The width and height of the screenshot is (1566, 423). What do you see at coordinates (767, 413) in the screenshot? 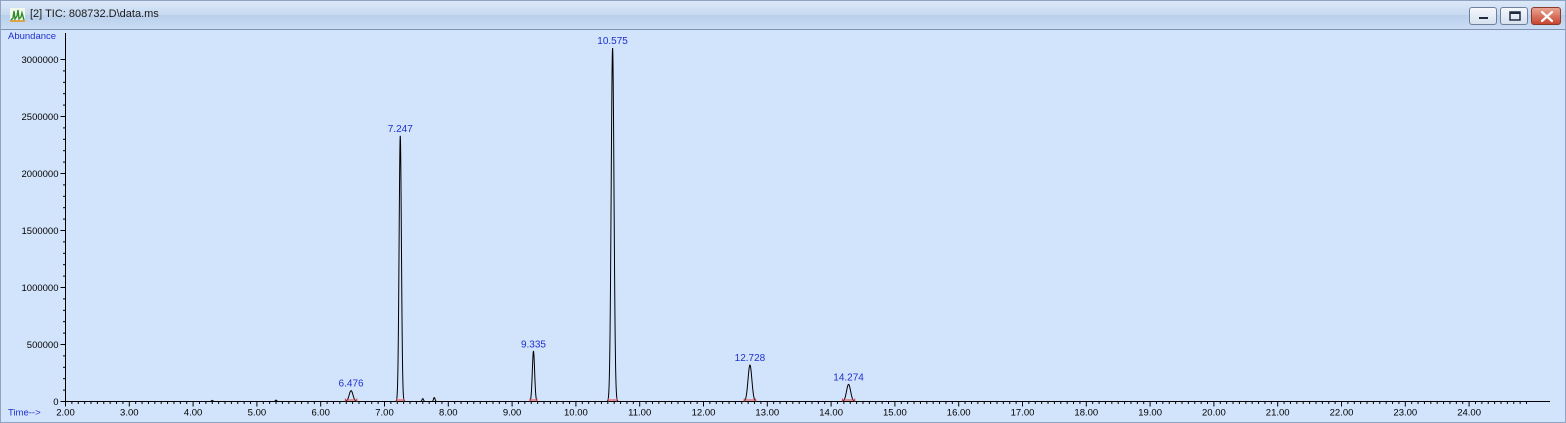
I see `x-tick-label: 13.00` at bounding box center [767, 413].